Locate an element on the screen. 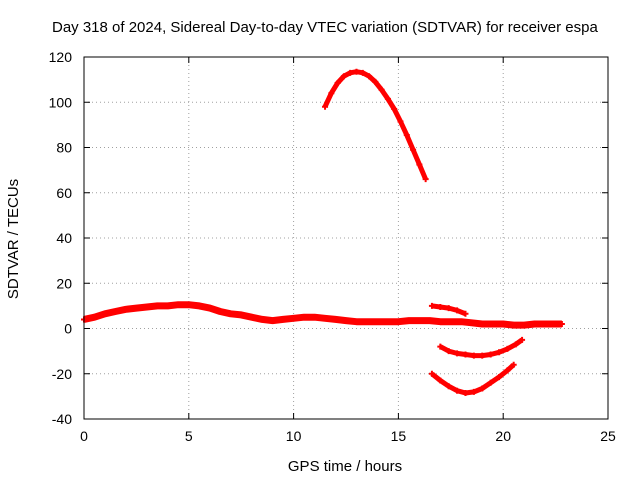 The width and height of the screenshot is (640, 480). x-tick-label: 20 is located at coordinates (503, 436).